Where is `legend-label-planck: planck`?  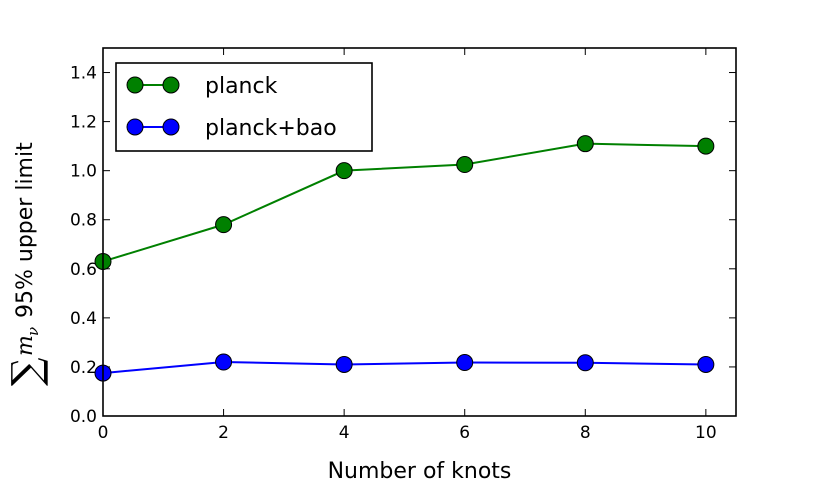 legend-label-planck: planck is located at coordinates (241, 86).